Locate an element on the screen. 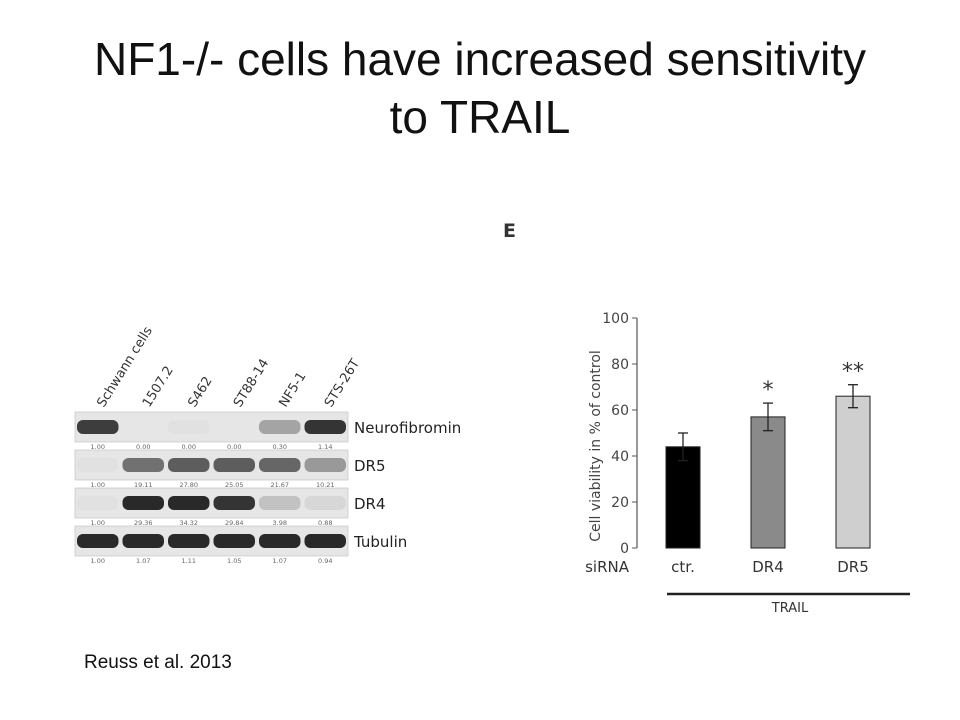 This screenshot has width=960, height=720. title-line-1: NF1-/- cells have increased sensitivity is located at coordinates (480, 59).